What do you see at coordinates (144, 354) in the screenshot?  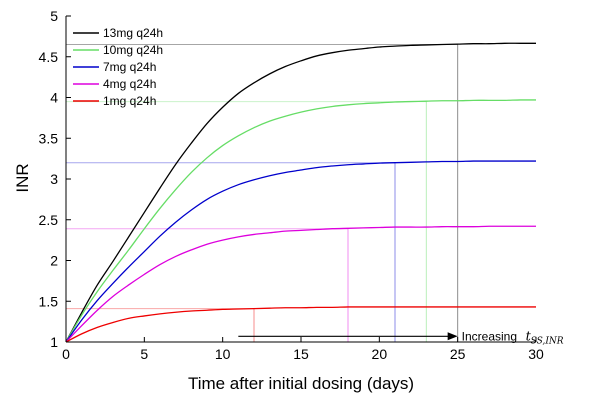 I see `x-tick-label: 5` at bounding box center [144, 354].